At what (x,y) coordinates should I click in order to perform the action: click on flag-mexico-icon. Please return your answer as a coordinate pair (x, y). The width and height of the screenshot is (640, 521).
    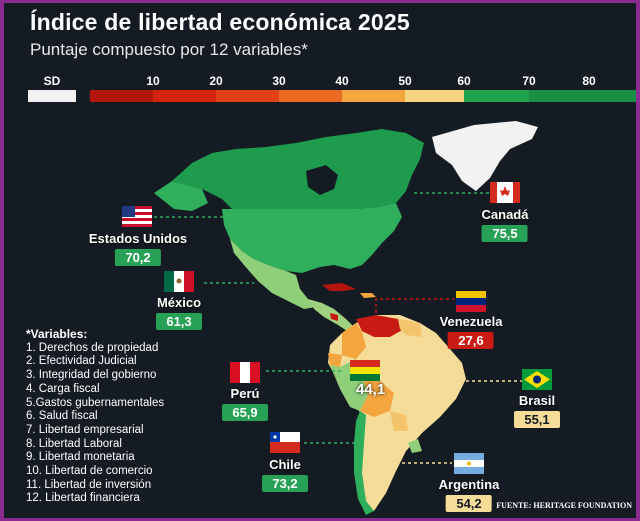
    Looking at the image, I should click on (179, 281).